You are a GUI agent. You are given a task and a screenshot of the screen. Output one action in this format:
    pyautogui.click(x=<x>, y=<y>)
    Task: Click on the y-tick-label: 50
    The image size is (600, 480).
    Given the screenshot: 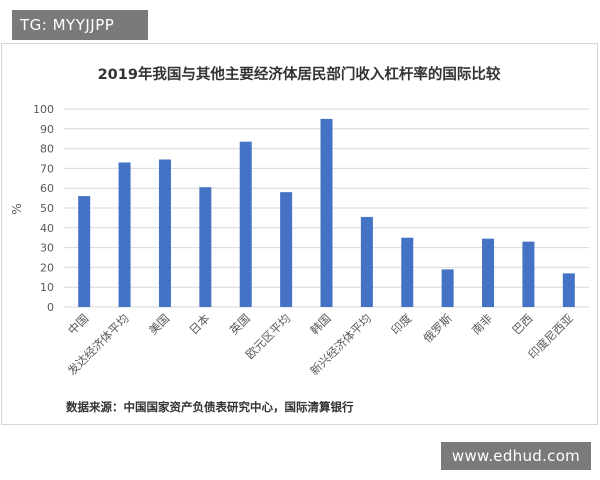 What is the action you would take?
    pyautogui.click(x=47, y=208)
    